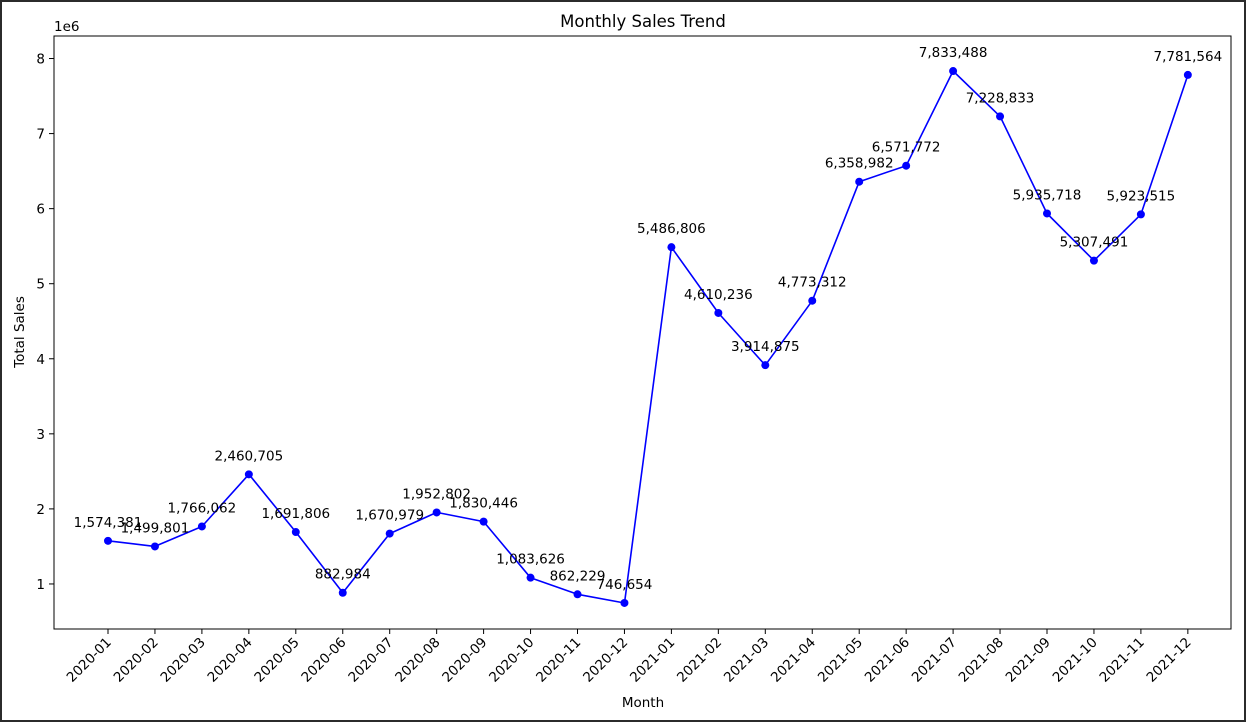 The width and height of the screenshot is (1246, 722). Describe the element at coordinates (953, 53) in the screenshot. I see `data-label: 7,833,488` at that location.